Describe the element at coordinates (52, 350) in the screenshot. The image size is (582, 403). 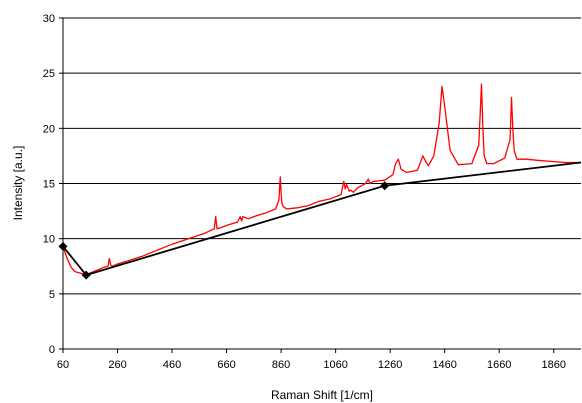
I see `y-tick-label: 0` at that location.